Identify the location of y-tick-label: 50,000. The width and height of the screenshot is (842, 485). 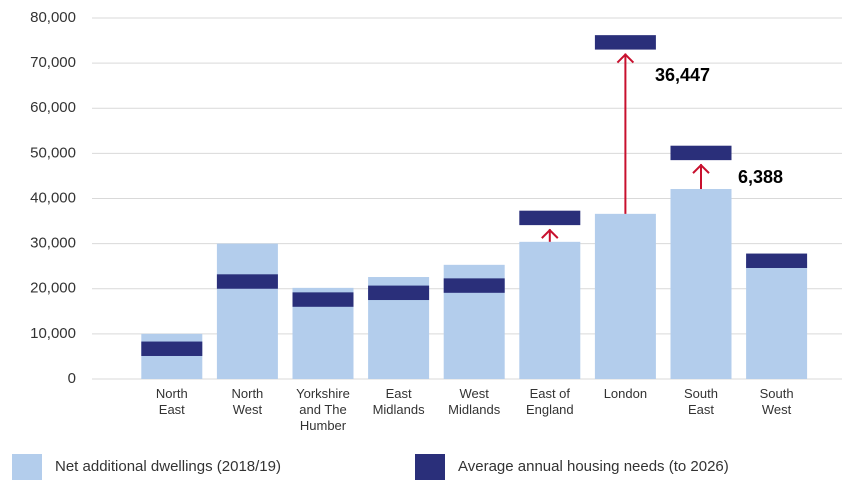
(53, 152).